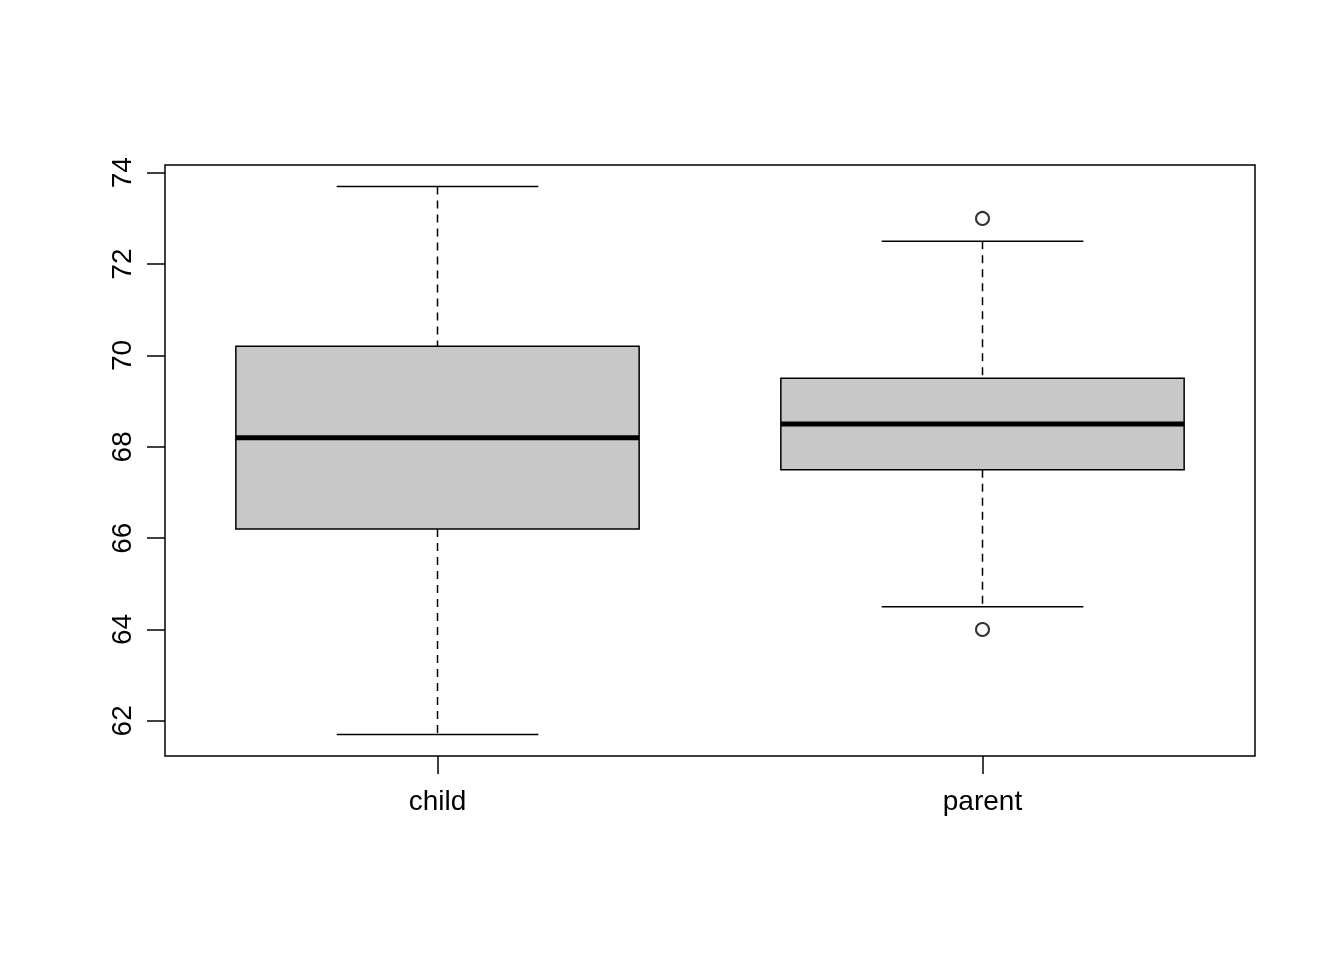 The height and width of the screenshot is (960, 1344). Describe the element at coordinates (121, 629) in the screenshot. I see `y-tick-label: 64` at that location.